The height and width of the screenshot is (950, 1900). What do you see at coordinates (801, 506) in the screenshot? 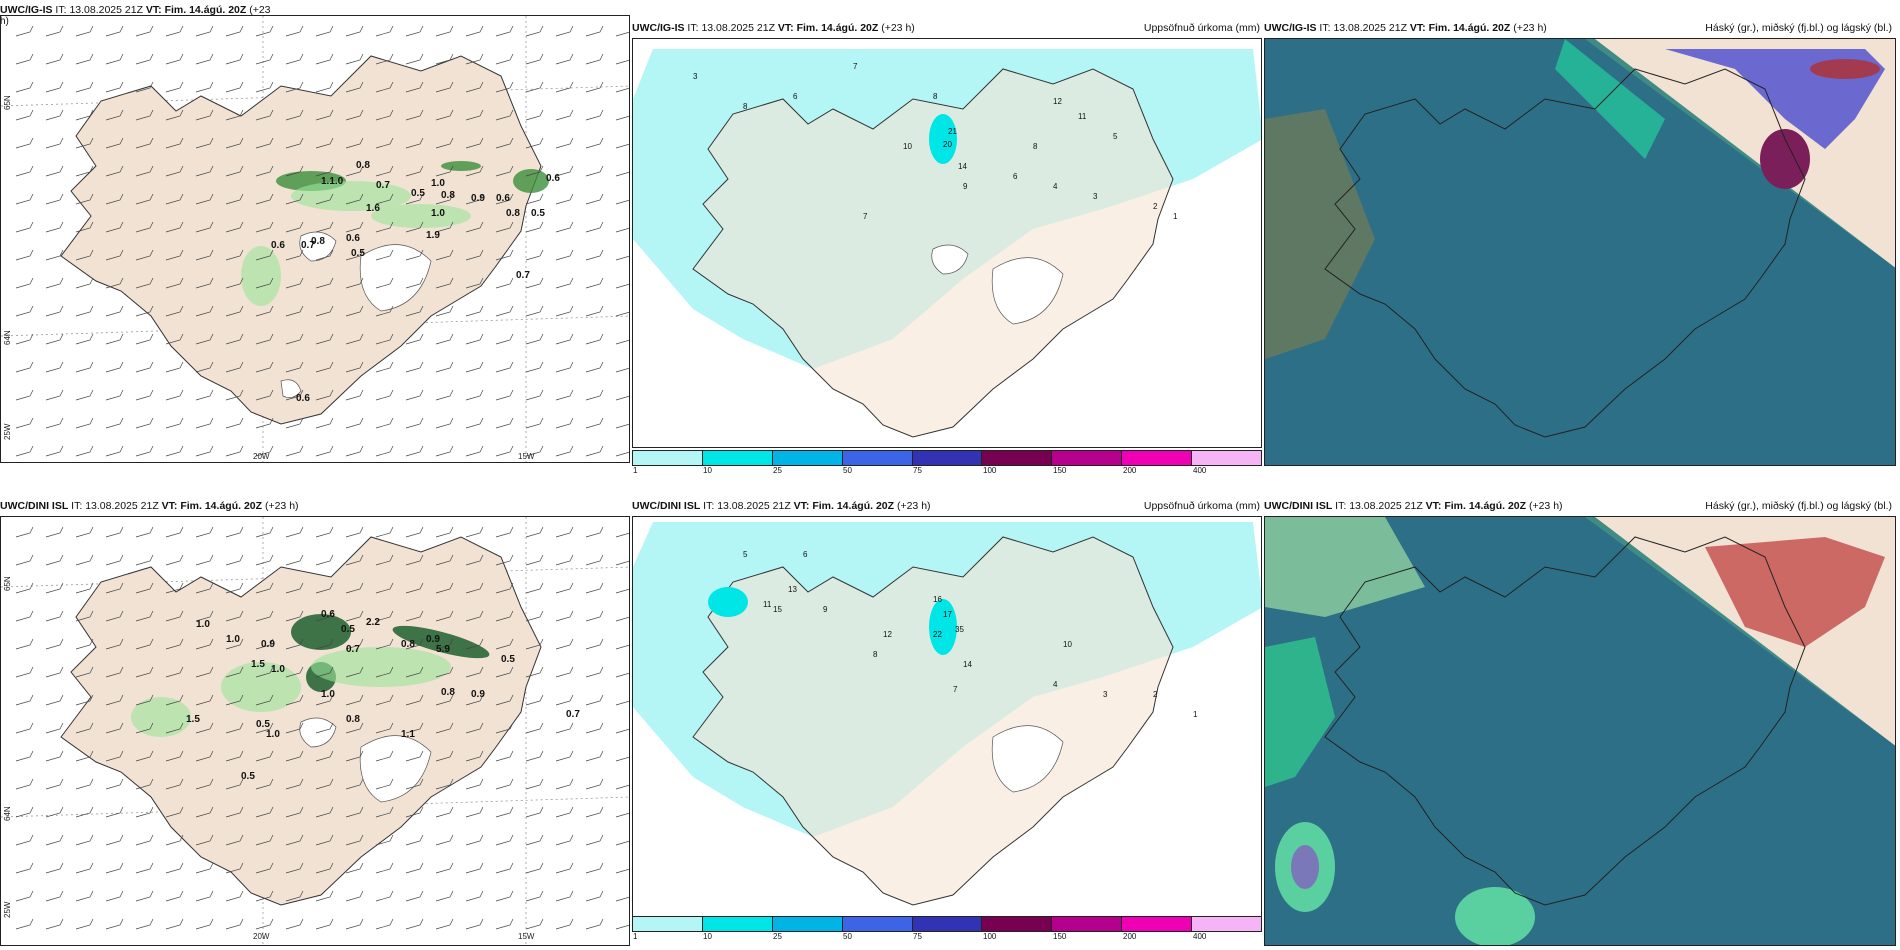
I see `vt-label: VT:` at bounding box center [801, 506].